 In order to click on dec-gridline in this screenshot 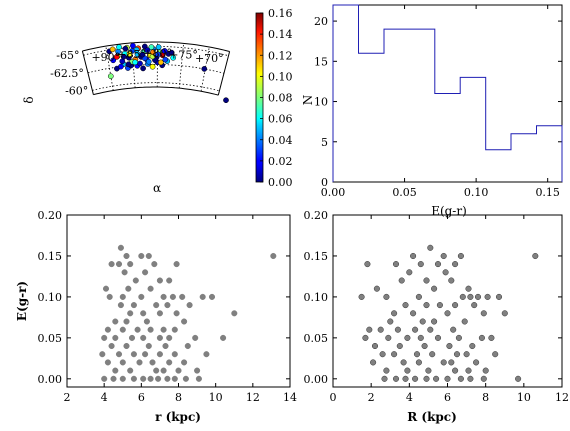, I will do `click(156, 87)`.